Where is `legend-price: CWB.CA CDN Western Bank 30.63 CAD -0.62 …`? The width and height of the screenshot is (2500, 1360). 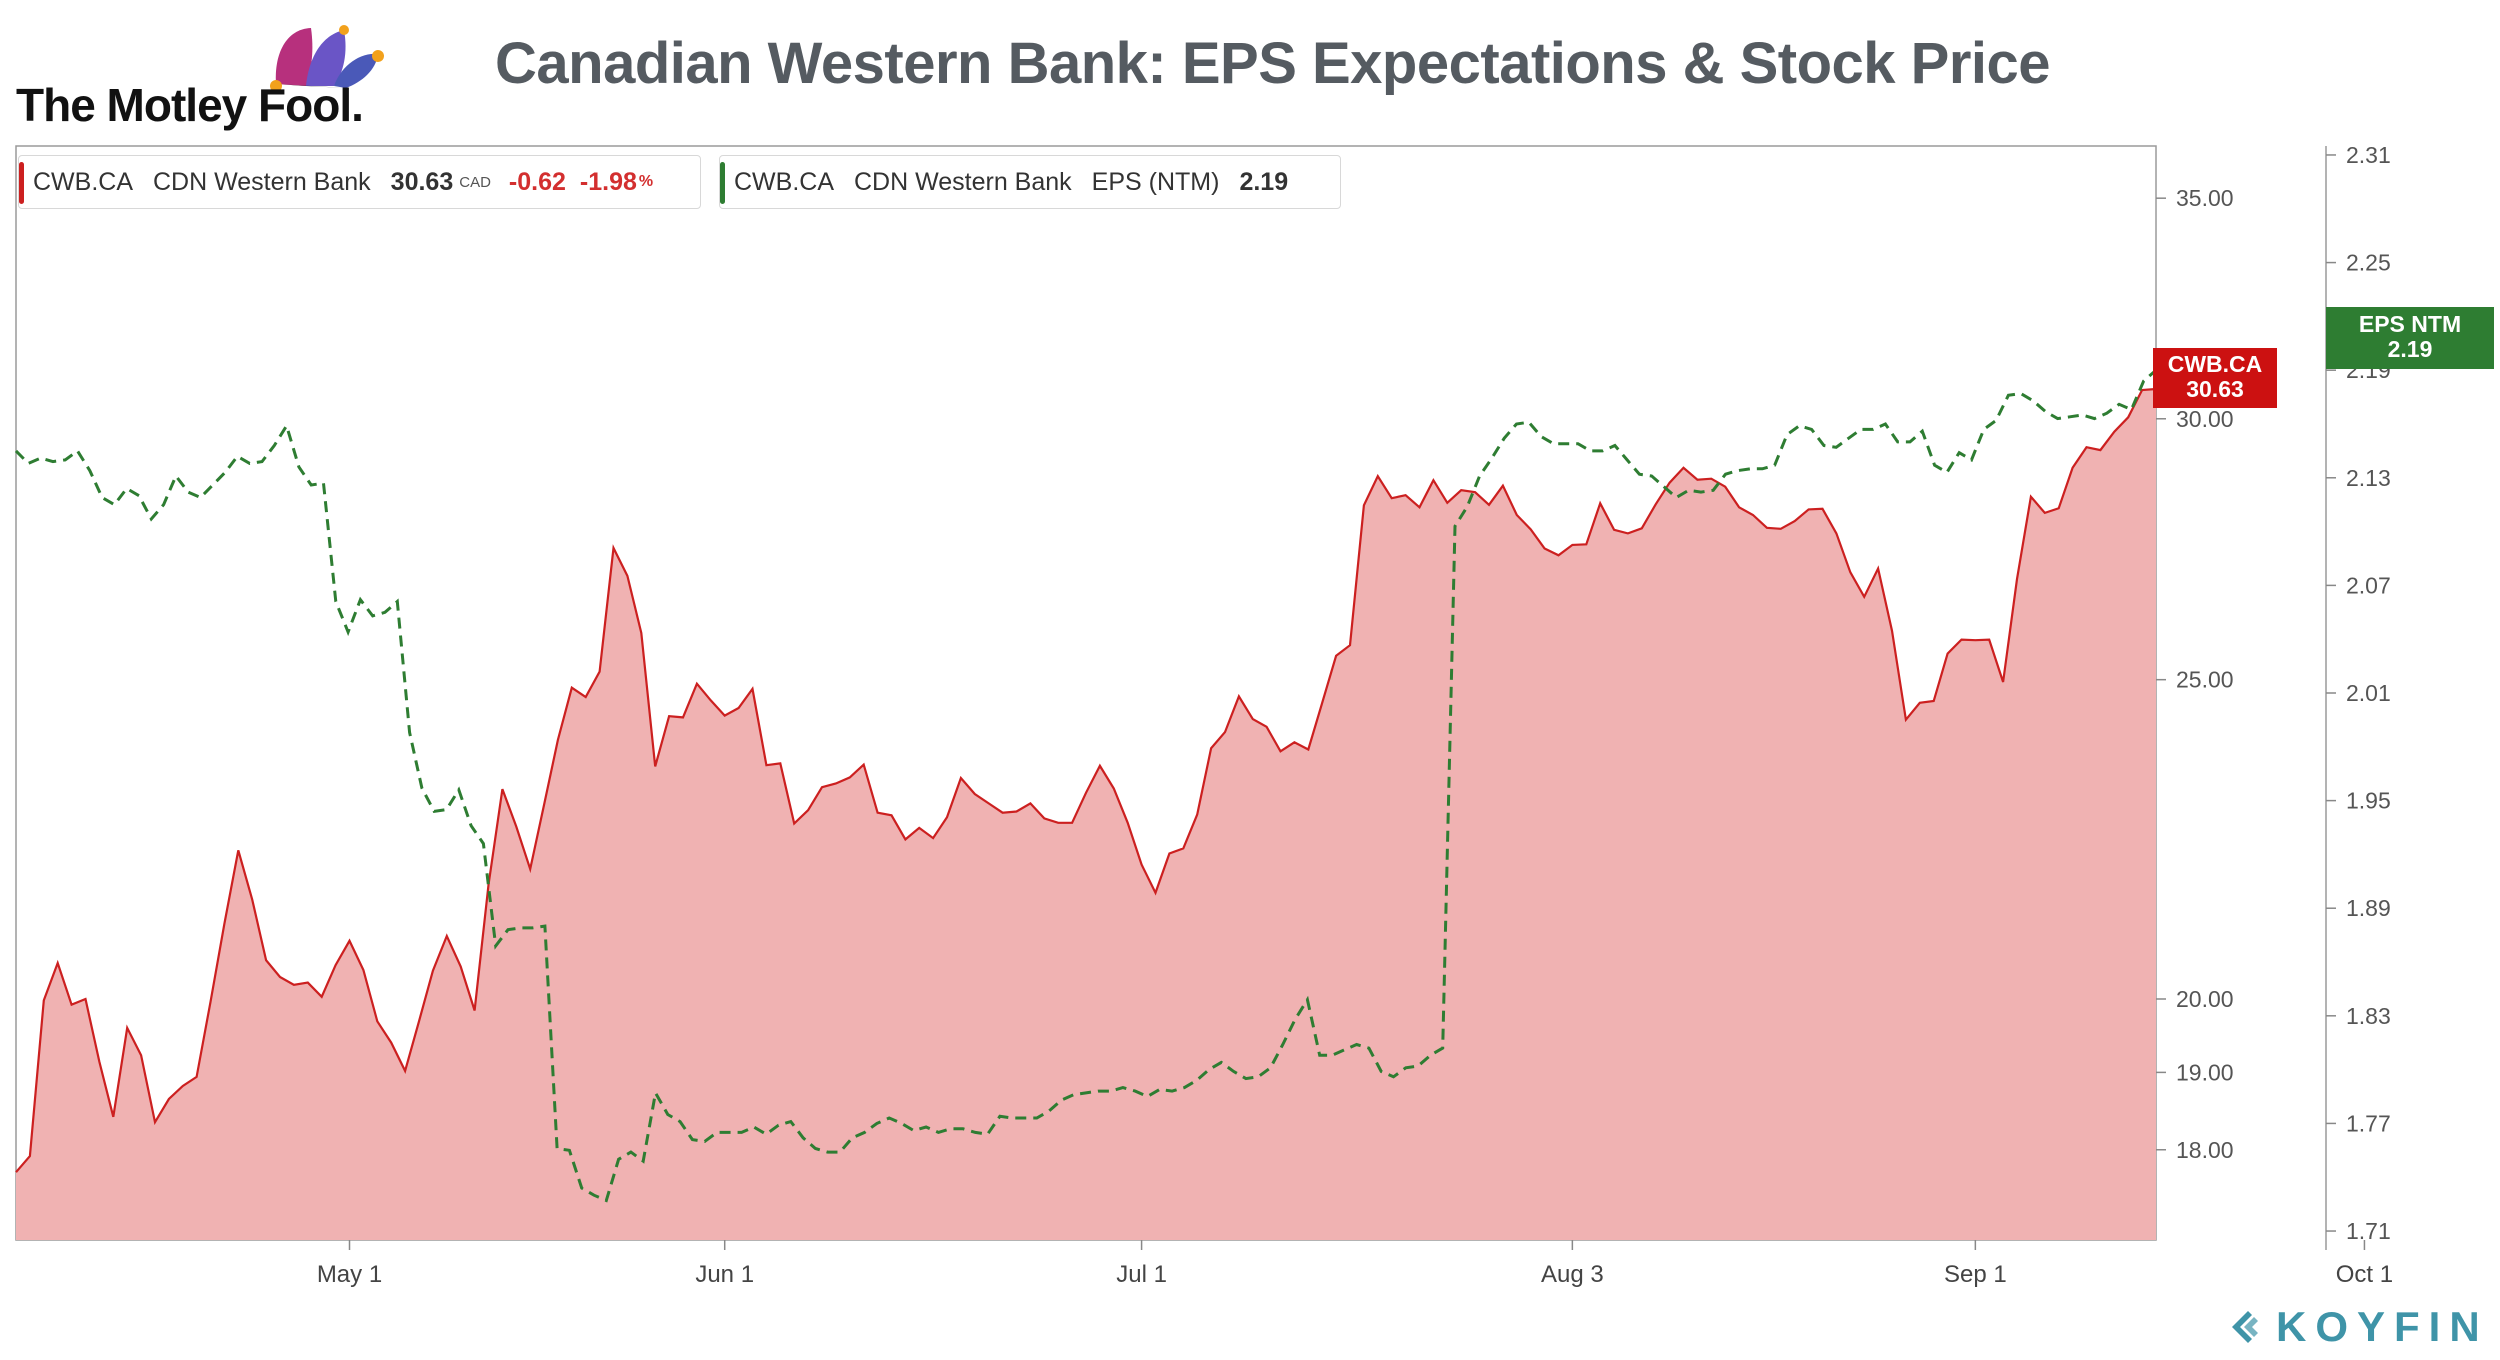 legend-price: CWB.CA CDN Western Bank 30.63 CAD -0.62 … is located at coordinates (359, 182).